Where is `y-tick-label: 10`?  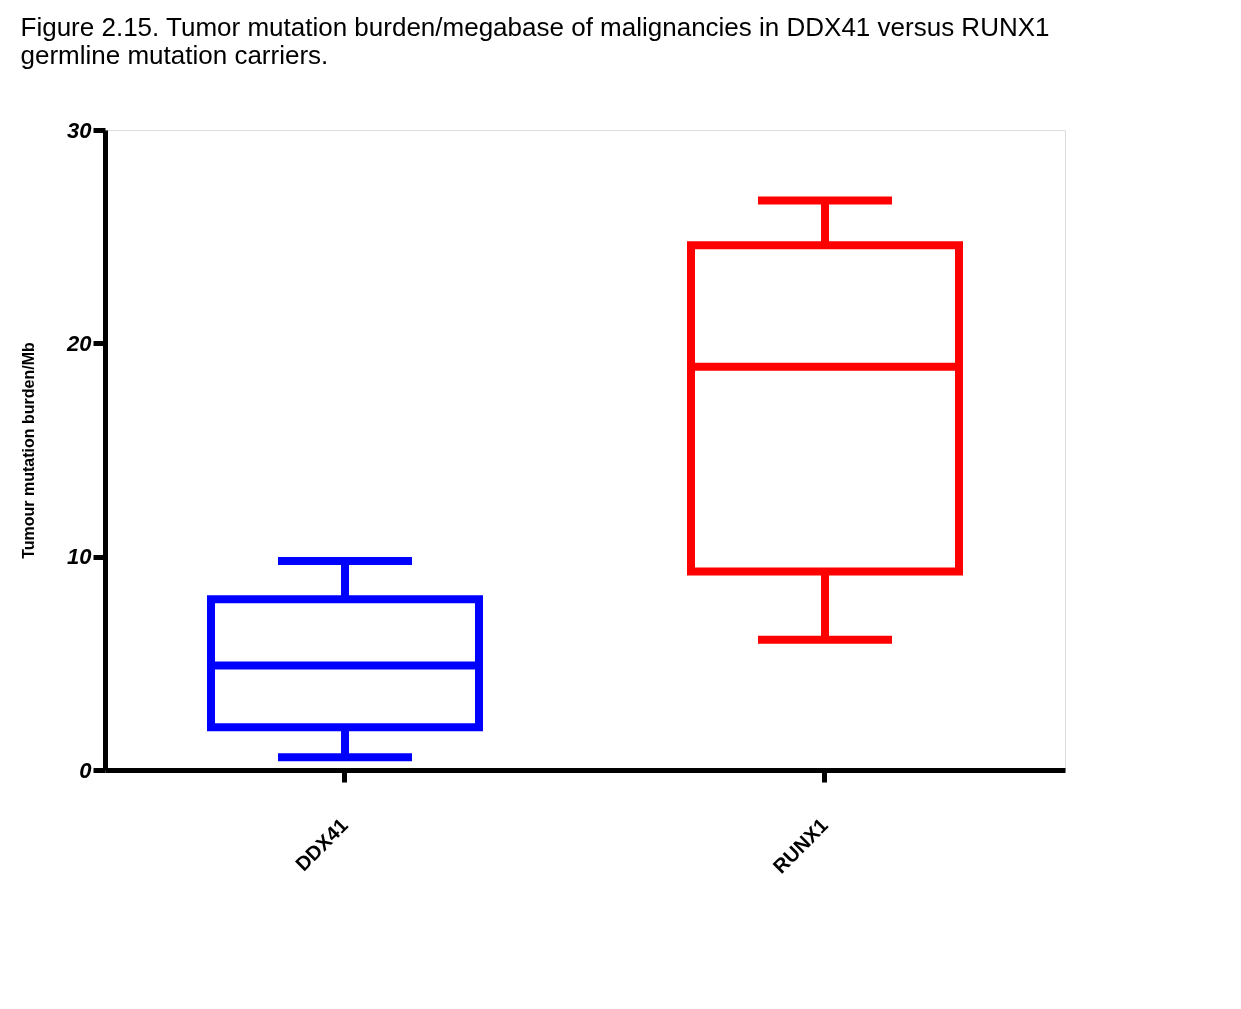 y-tick-label: 10 is located at coordinates (80, 557).